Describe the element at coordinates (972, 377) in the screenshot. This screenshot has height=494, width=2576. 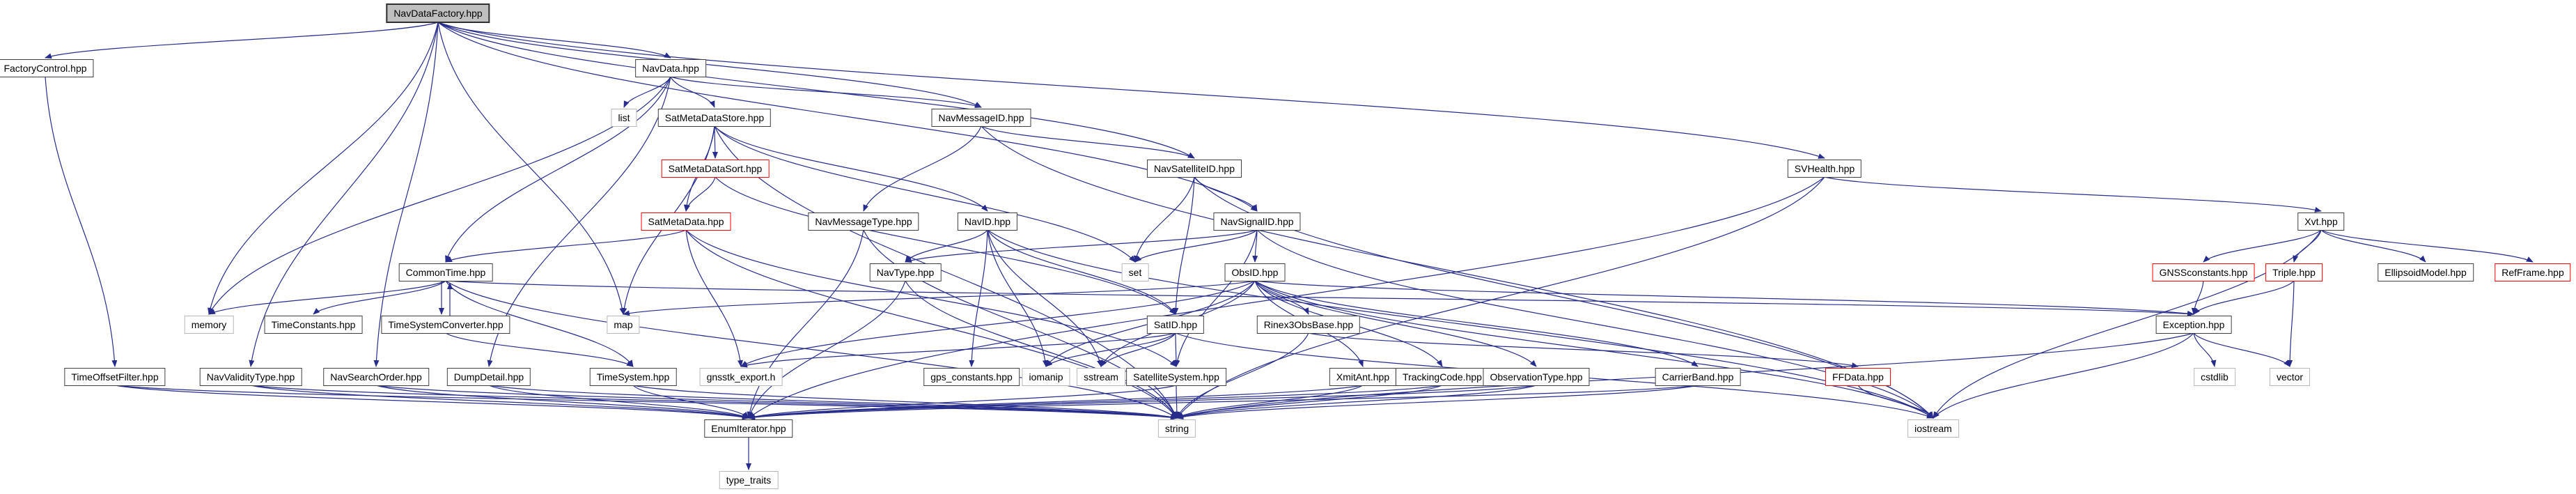
I see `node-gpsconstants: gps_constants.hpp` at that location.